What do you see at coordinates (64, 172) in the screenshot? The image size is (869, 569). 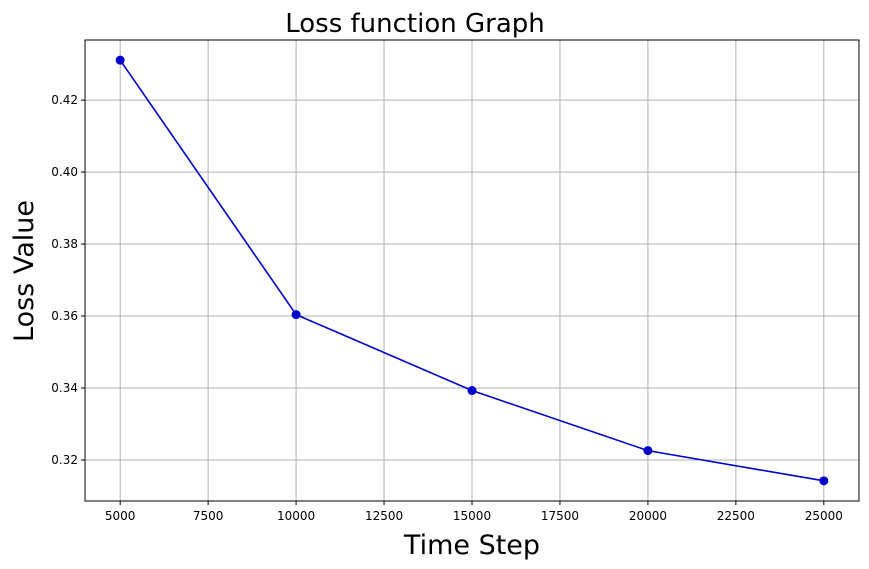 I see `y-tick-label: 0.40` at bounding box center [64, 172].